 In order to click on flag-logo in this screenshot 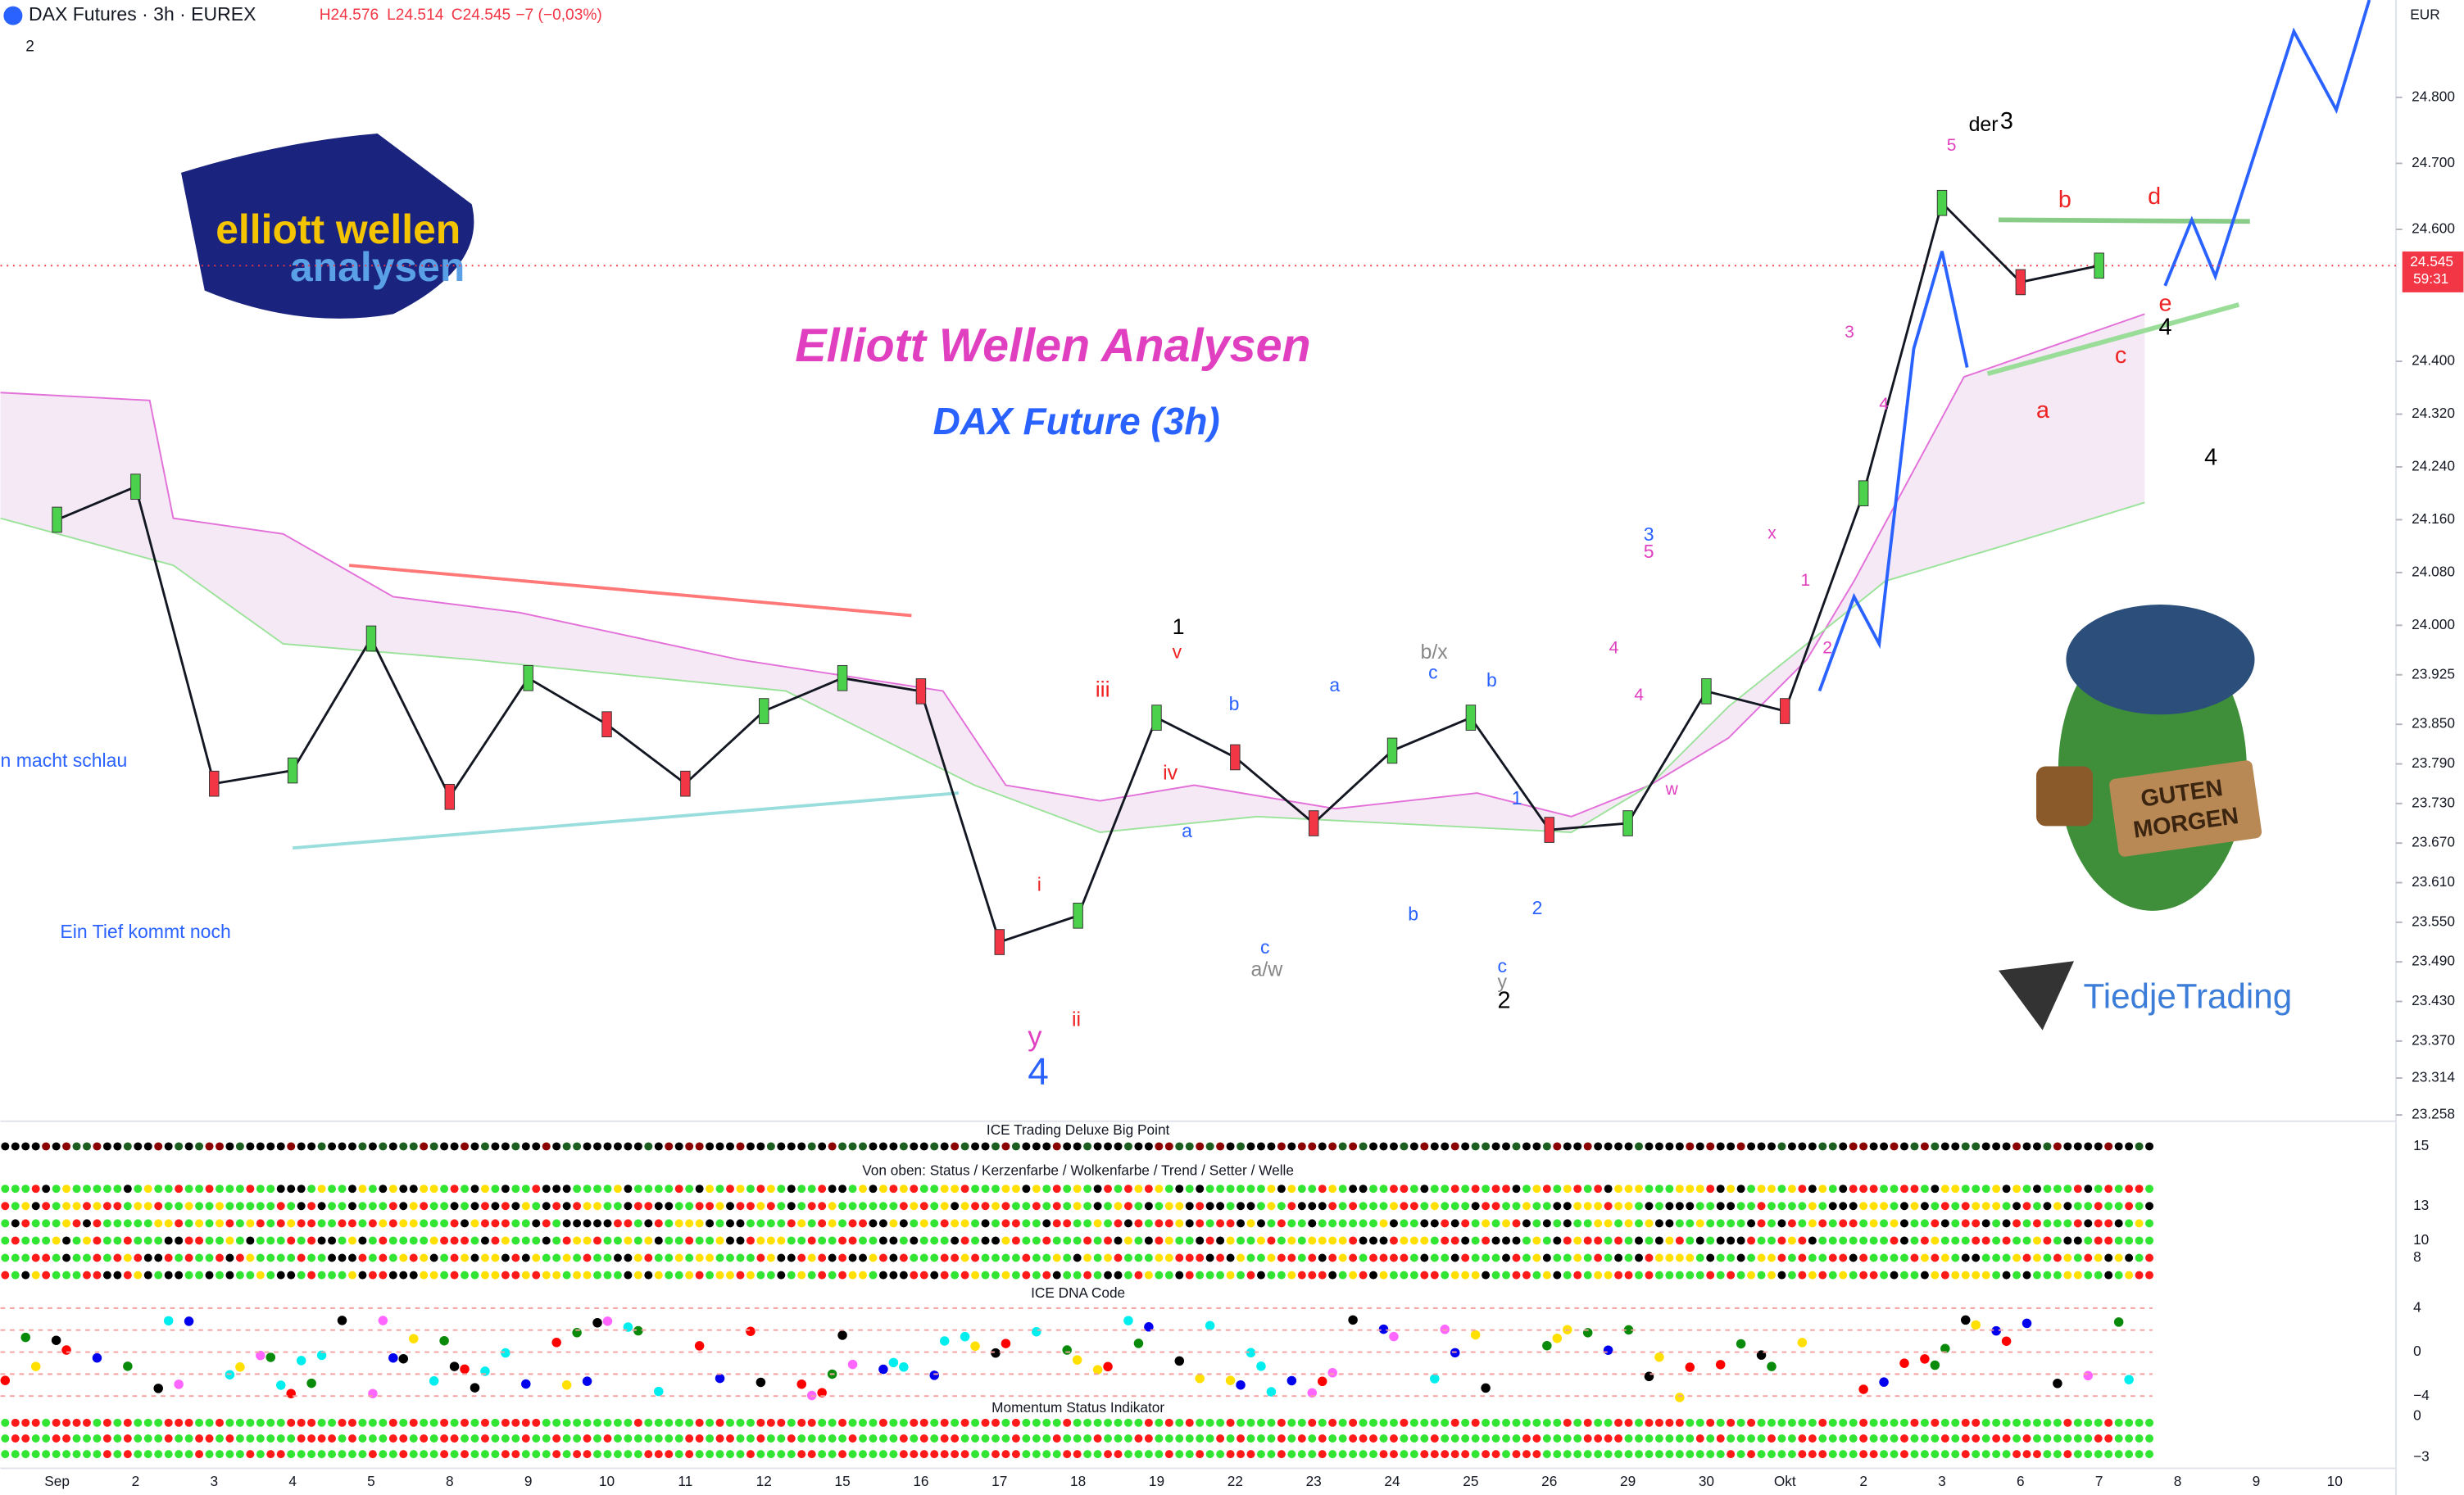, I will do `click(327, 226)`.